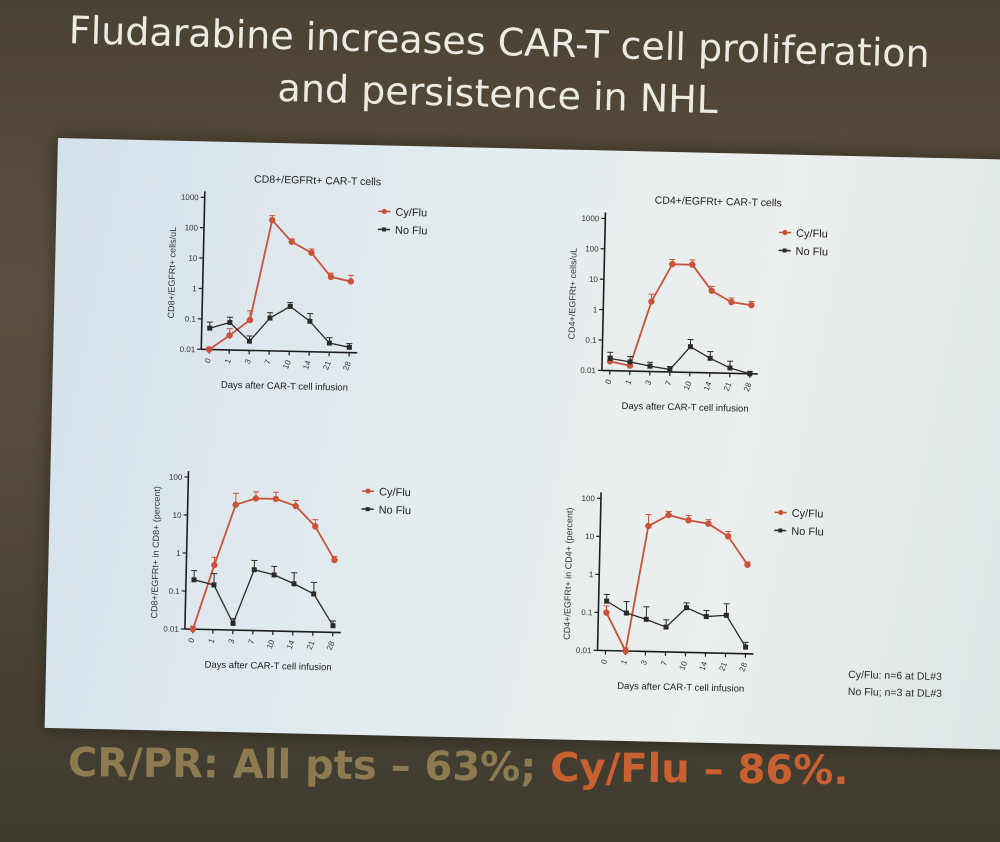 The width and height of the screenshot is (1000, 842). Describe the element at coordinates (895, 693) in the screenshot. I see `footnote-line-2: No Flu; n=3 at DL#3` at that location.